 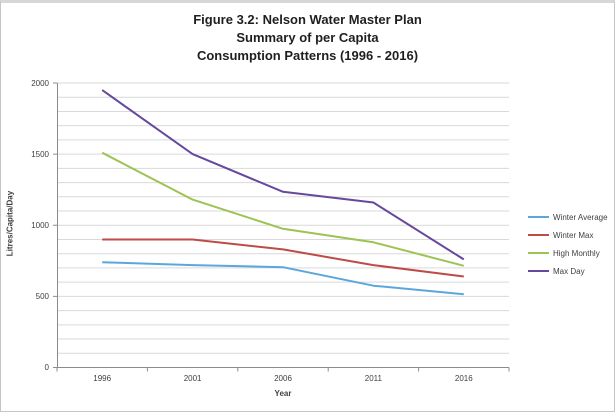 What do you see at coordinates (102, 378) in the screenshot?
I see `x-tick-label: 1996` at bounding box center [102, 378].